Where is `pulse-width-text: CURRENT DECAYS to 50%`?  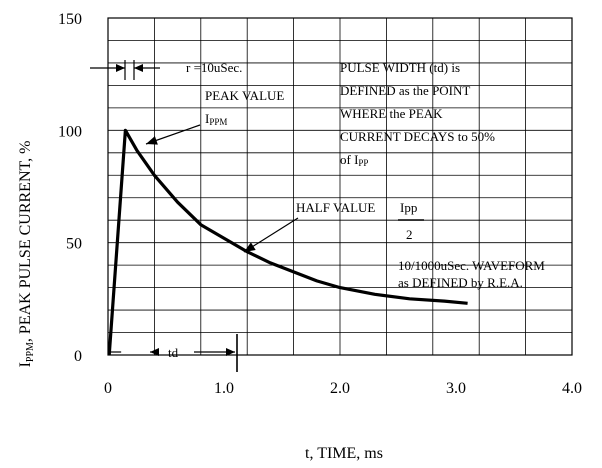 pulse-width-text: CURRENT DECAYS to 50% is located at coordinates (417, 136).